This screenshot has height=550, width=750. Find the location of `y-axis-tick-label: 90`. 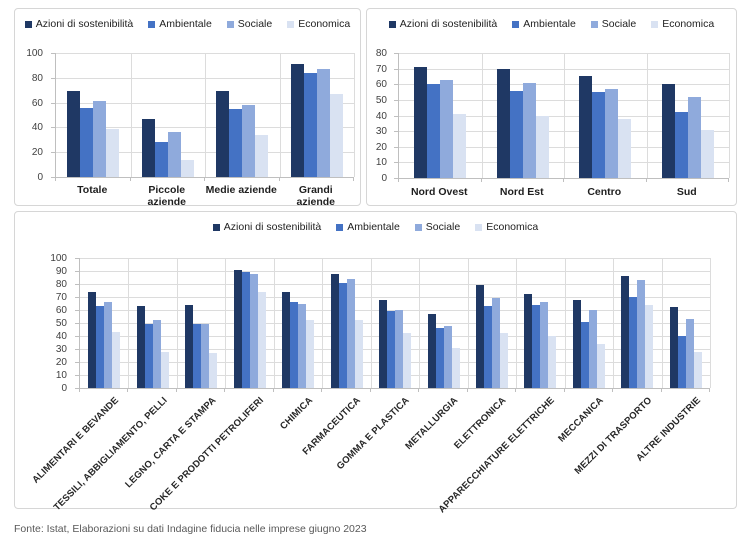

y-axis-tick-label: 90 is located at coordinates (61, 271).